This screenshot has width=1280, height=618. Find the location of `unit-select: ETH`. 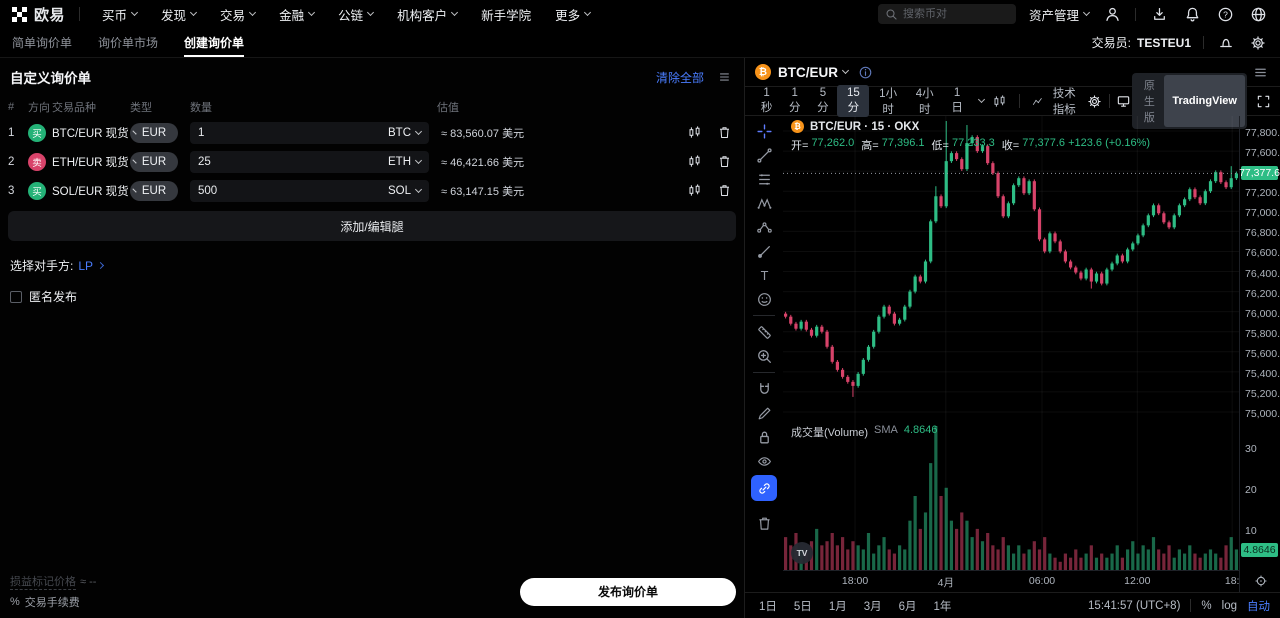

unit-select: ETH is located at coordinates (404, 162).